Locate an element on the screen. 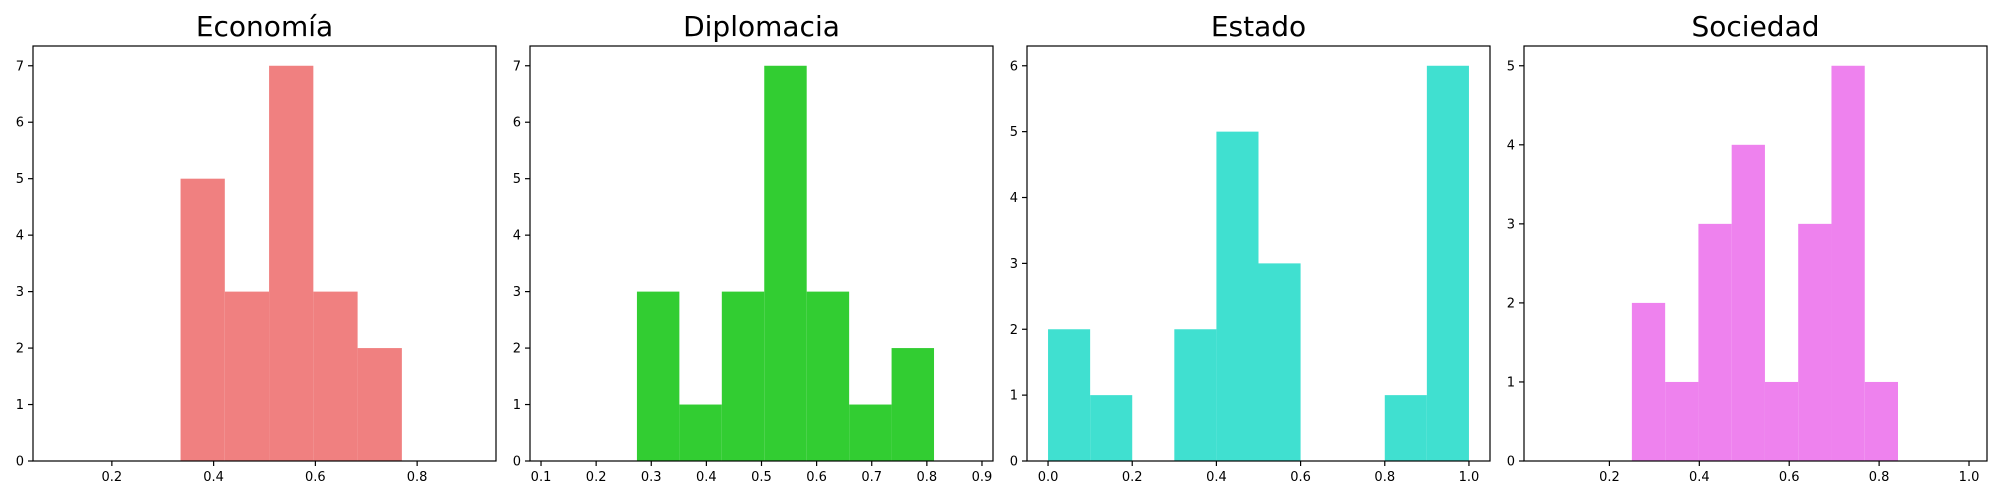  x-tick-label: 0.0 is located at coordinates (1048, 477).